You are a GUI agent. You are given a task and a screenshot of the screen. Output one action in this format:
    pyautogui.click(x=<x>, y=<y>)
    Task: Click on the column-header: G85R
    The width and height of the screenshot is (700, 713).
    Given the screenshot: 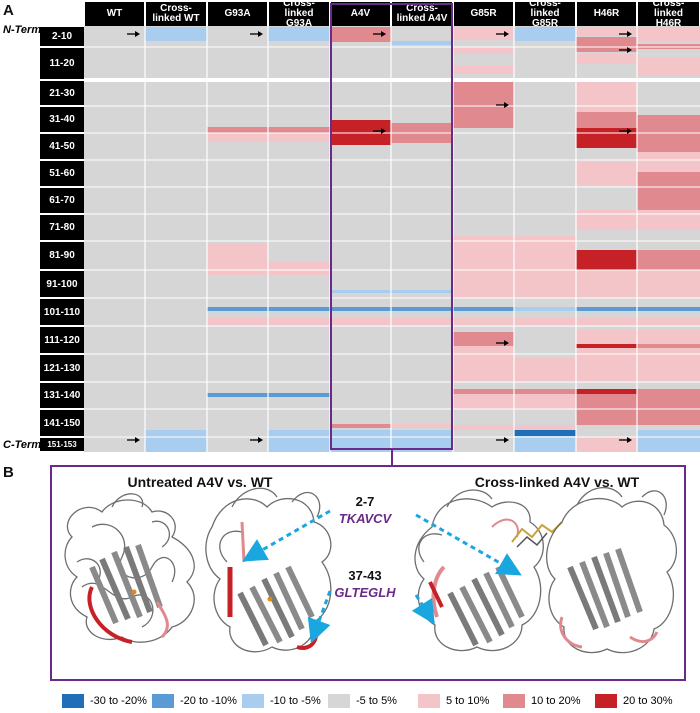 What is the action you would take?
    pyautogui.click(x=483, y=14)
    